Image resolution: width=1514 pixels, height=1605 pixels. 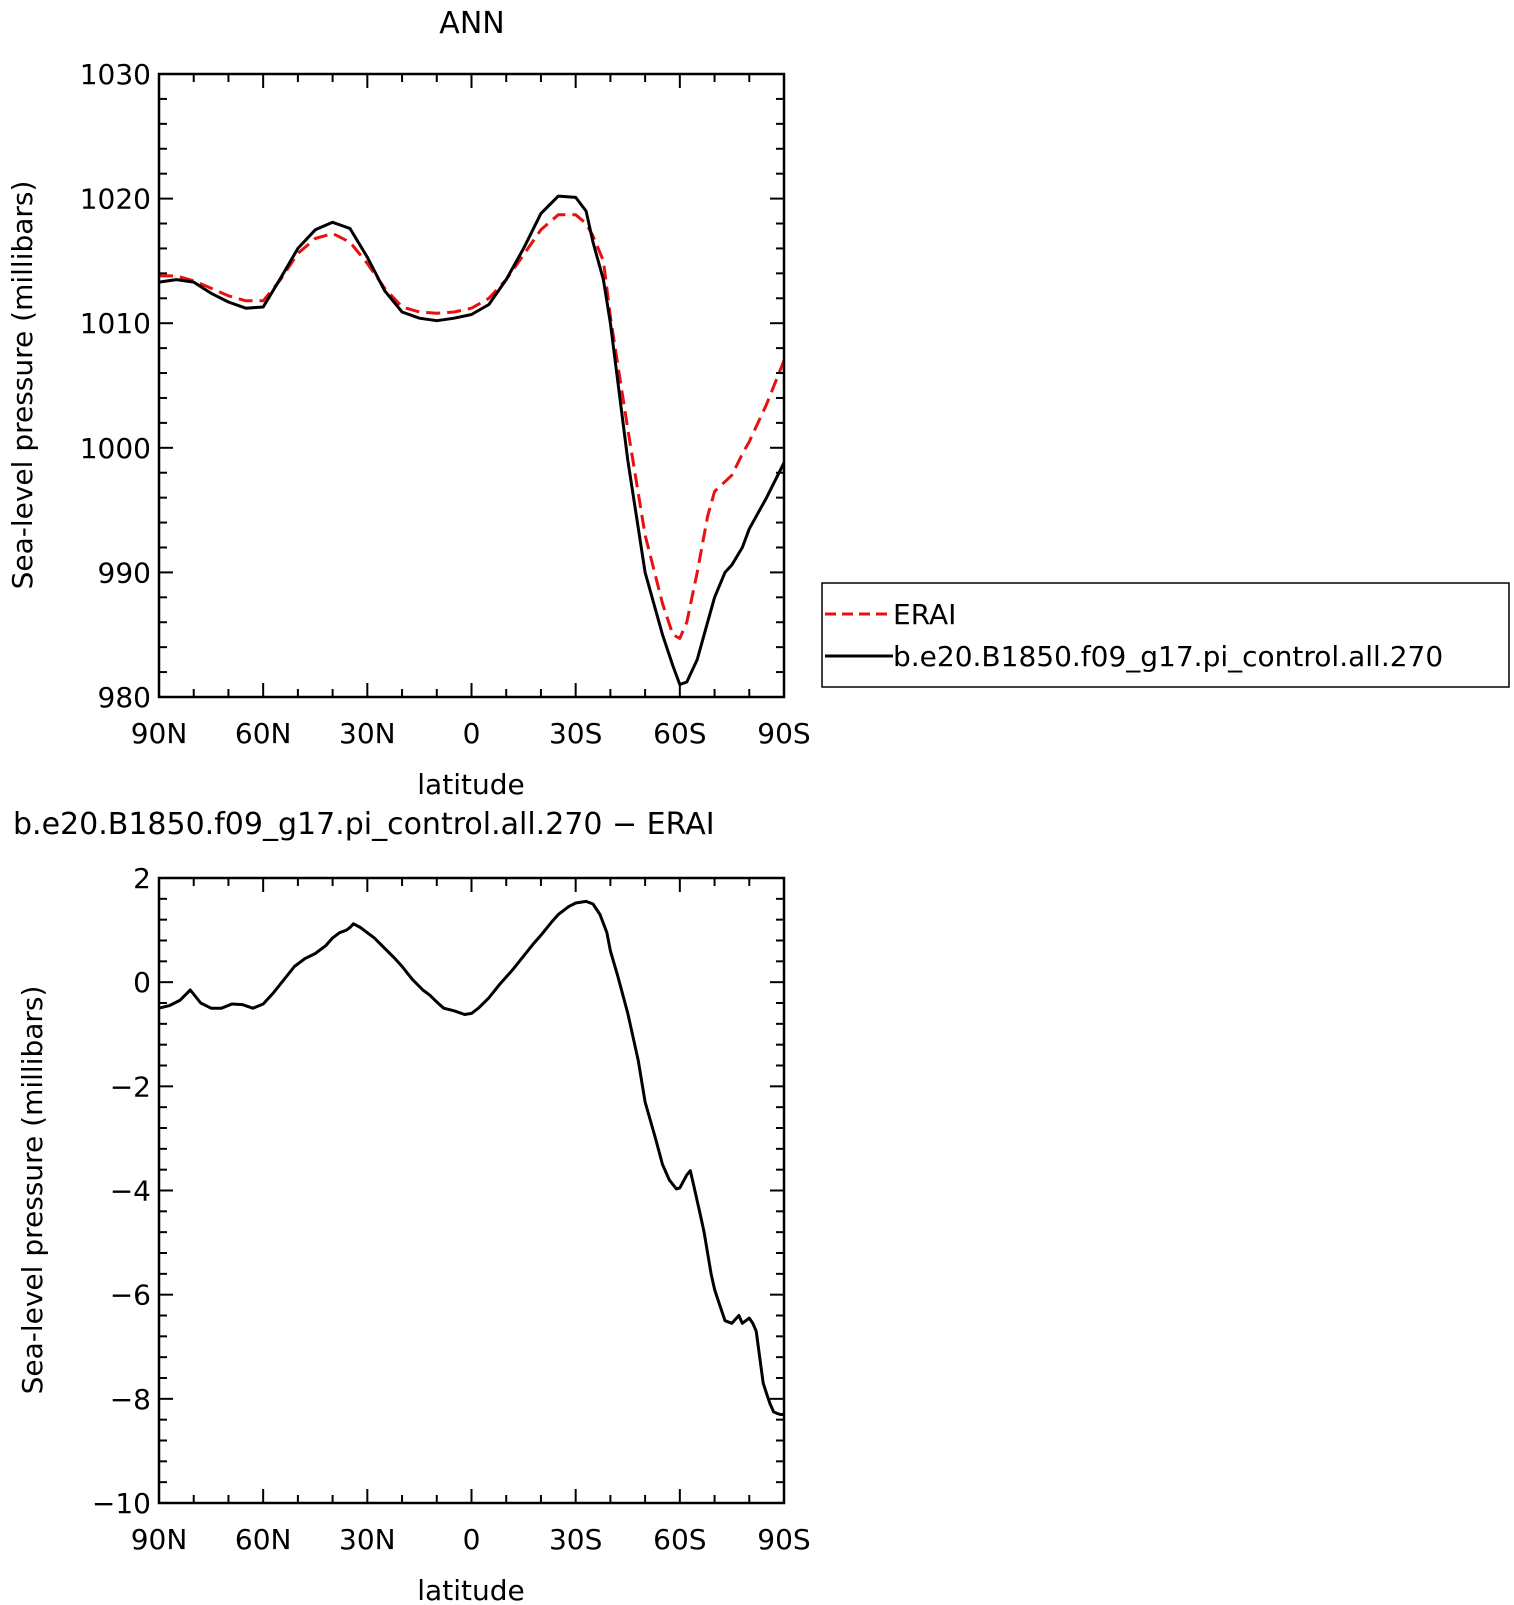 I want to click on top-y-tick-label: 1020, so click(x=115, y=199).